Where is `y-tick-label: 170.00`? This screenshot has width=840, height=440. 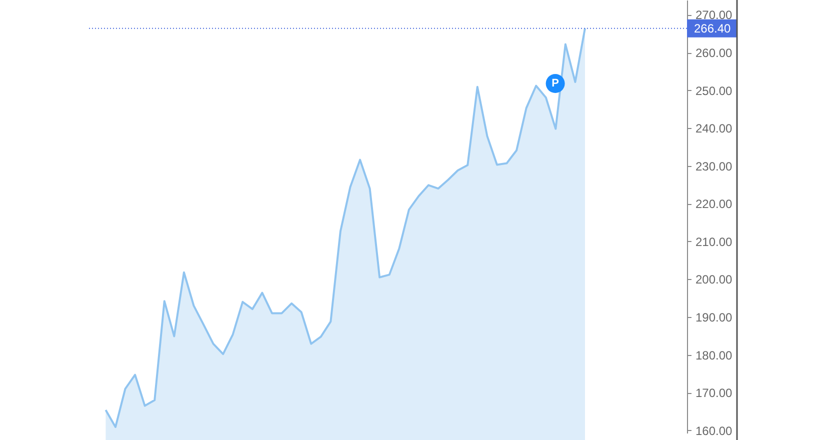
y-tick-label: 170.00 is located at coordinates (714, 393).